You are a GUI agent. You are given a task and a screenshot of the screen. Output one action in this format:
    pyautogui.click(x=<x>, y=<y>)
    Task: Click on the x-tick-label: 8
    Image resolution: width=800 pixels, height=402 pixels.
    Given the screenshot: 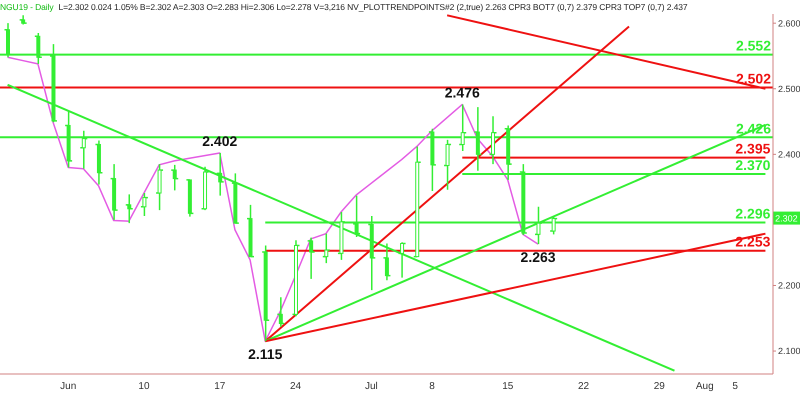 What is the action you would take?
    pyautogui.click(x=432, y=386)
    